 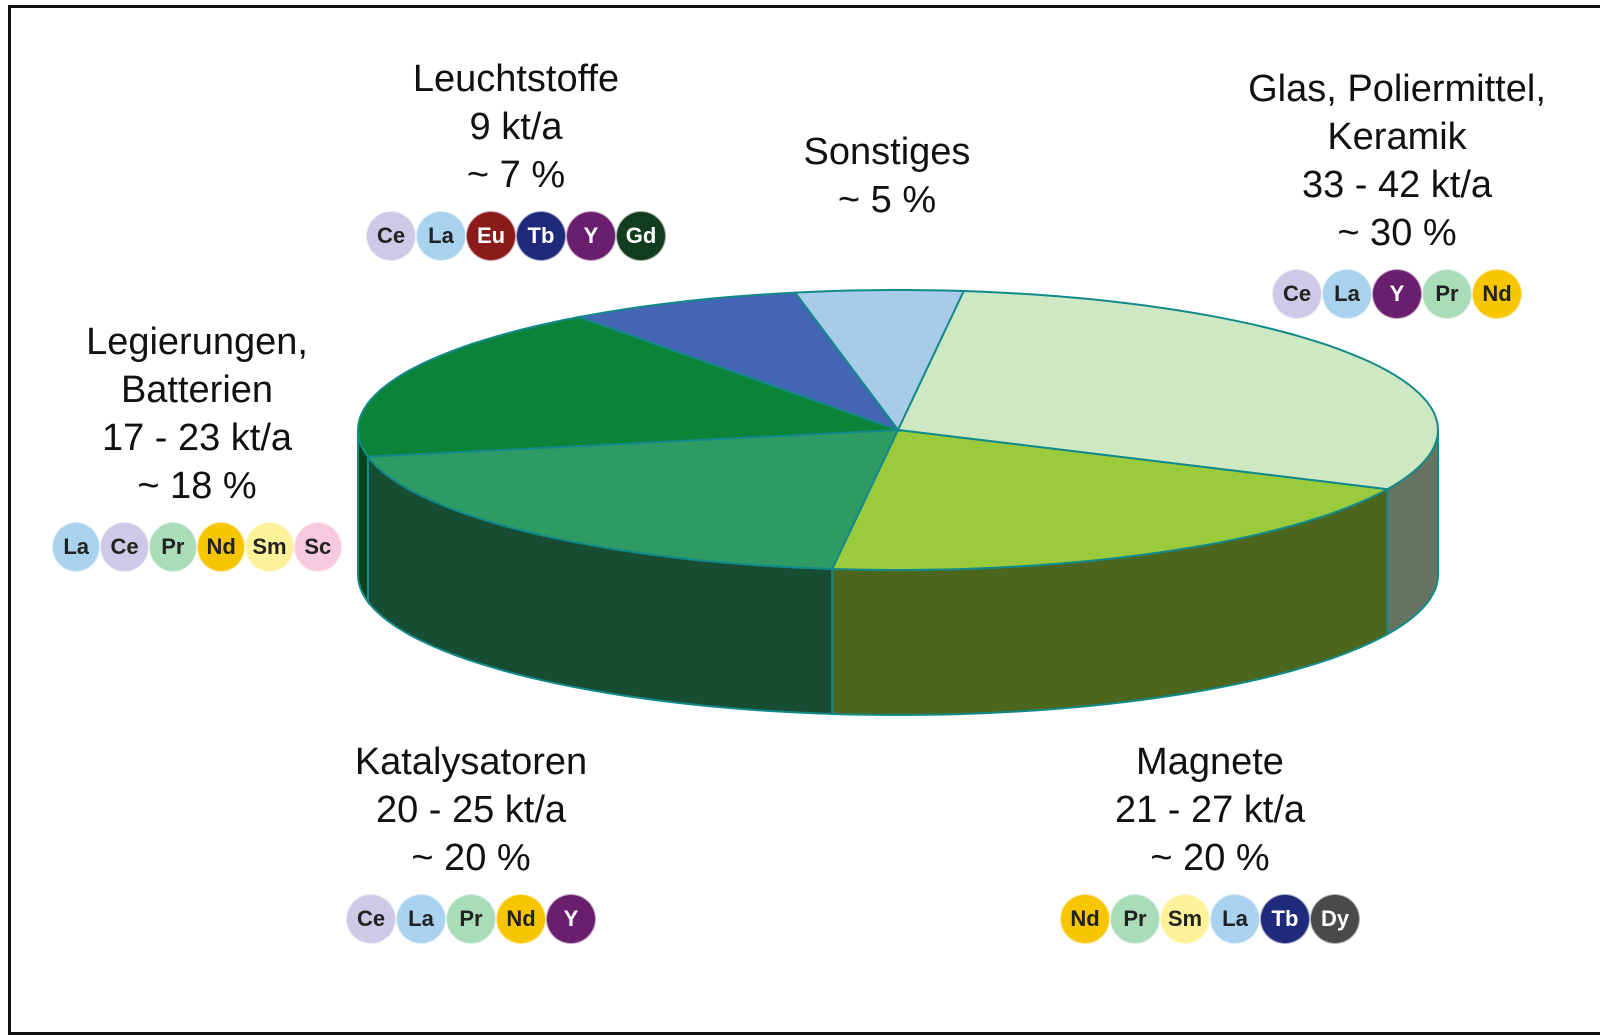 What do you see at coordinates (516, 127) in the screenshot?
I see `amount-label: 9 kt/a` at bounding box center [516, 127].